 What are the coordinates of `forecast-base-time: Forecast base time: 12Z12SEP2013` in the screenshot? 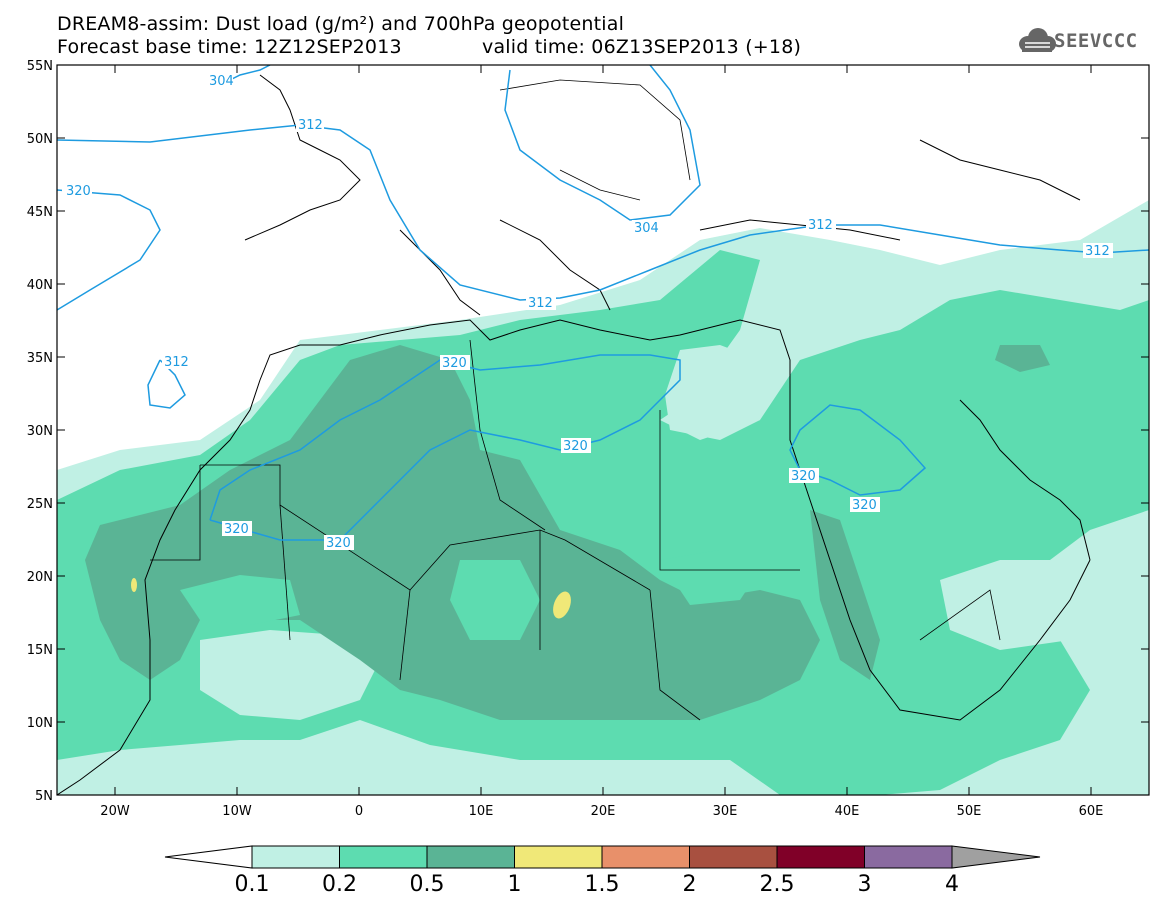 It's located at (229, 47).